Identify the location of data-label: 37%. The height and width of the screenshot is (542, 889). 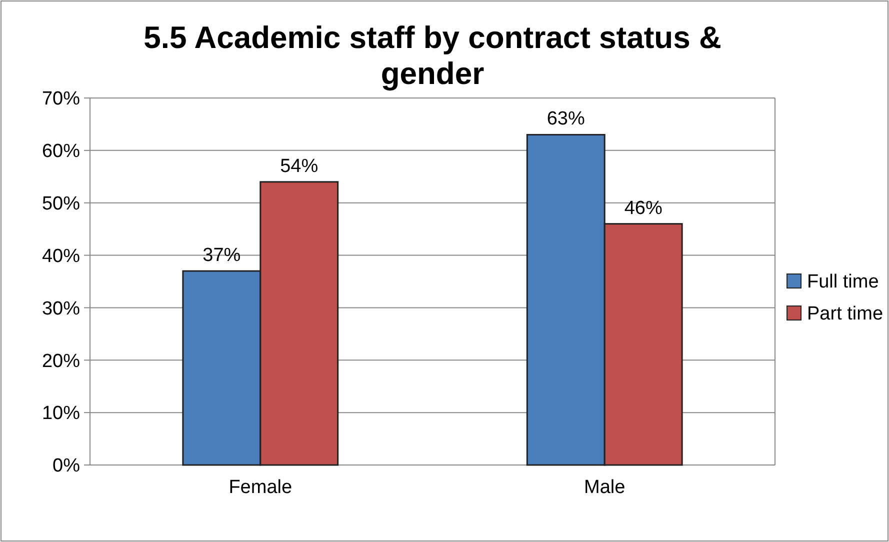
(221, 255).